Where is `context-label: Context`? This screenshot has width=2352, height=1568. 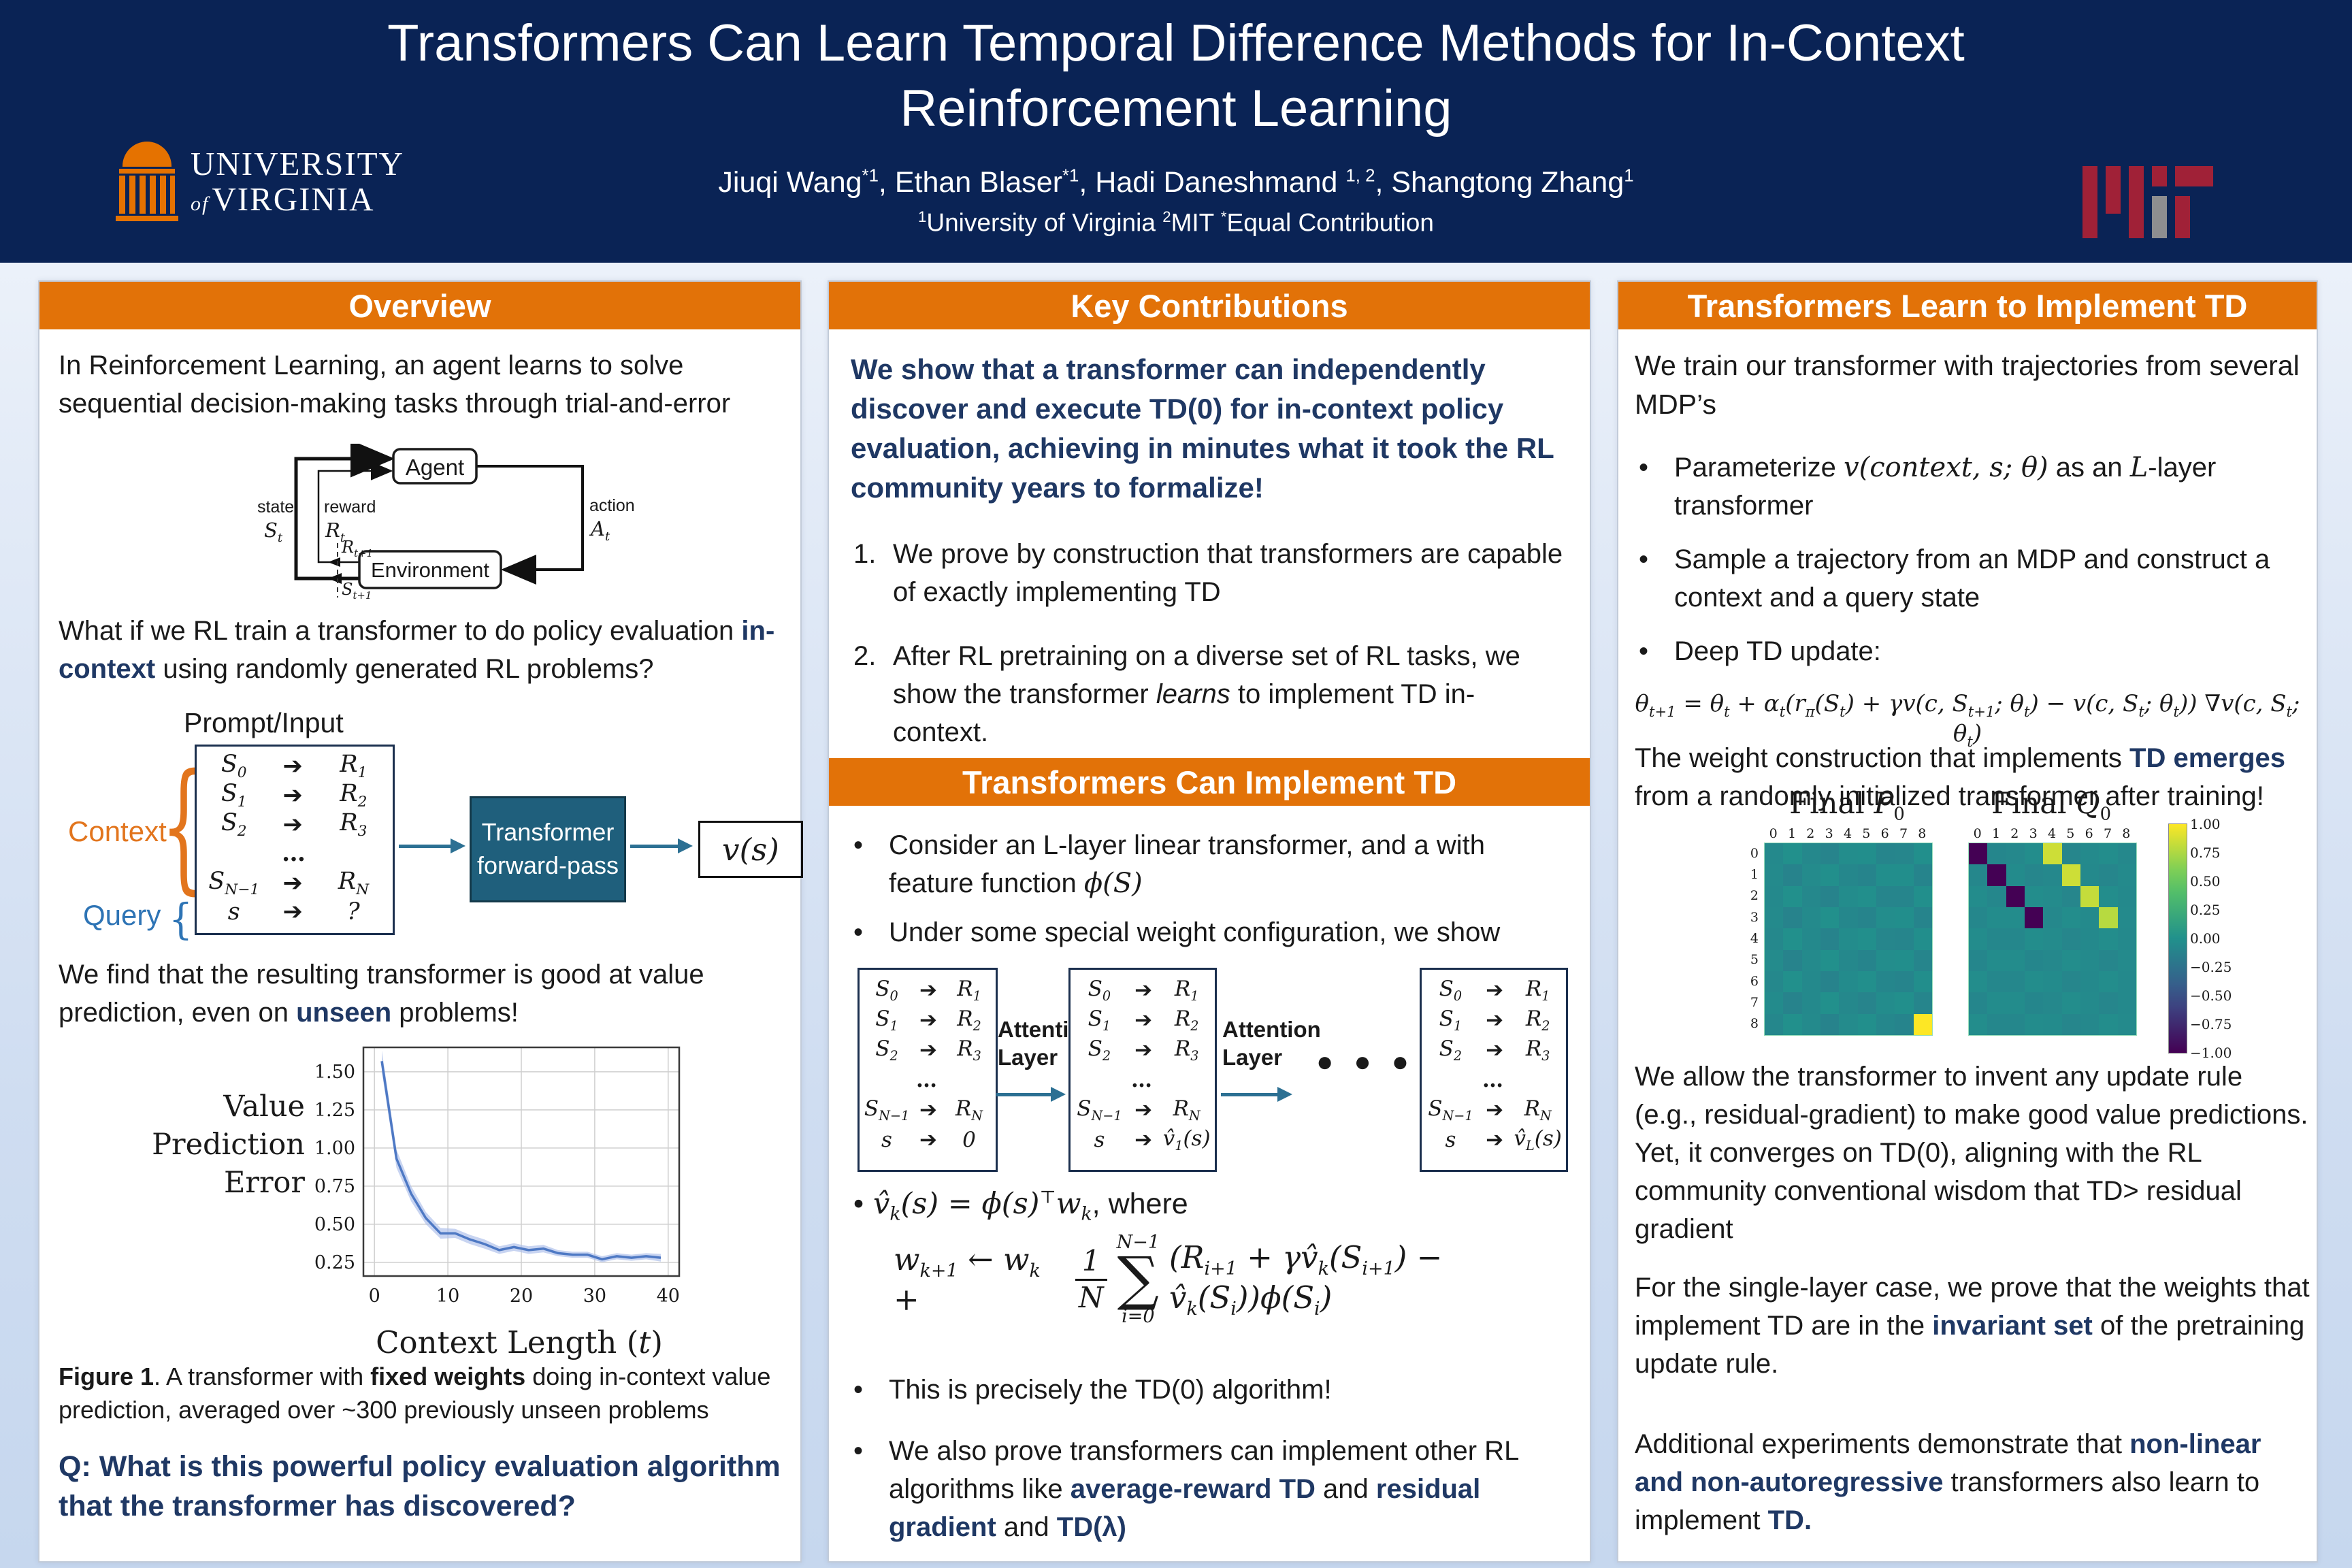
context-label: Context is located at coordinates (118, 831).